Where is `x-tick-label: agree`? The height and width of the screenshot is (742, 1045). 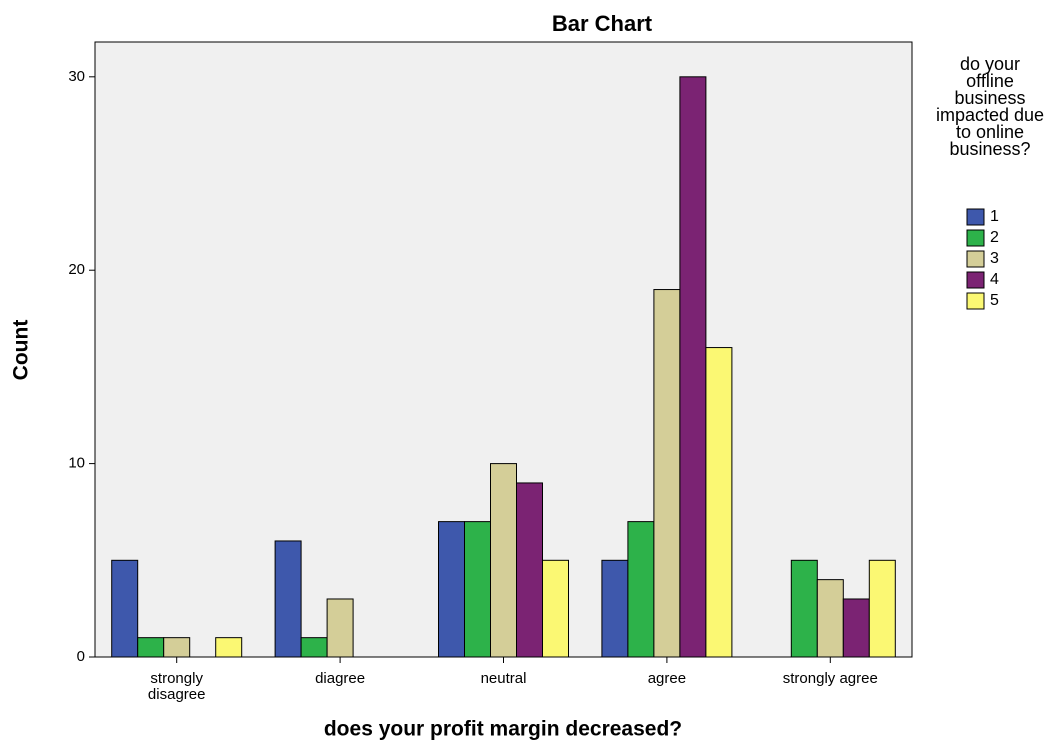
x-tick-label: agree is located at coordinates (667, 678).